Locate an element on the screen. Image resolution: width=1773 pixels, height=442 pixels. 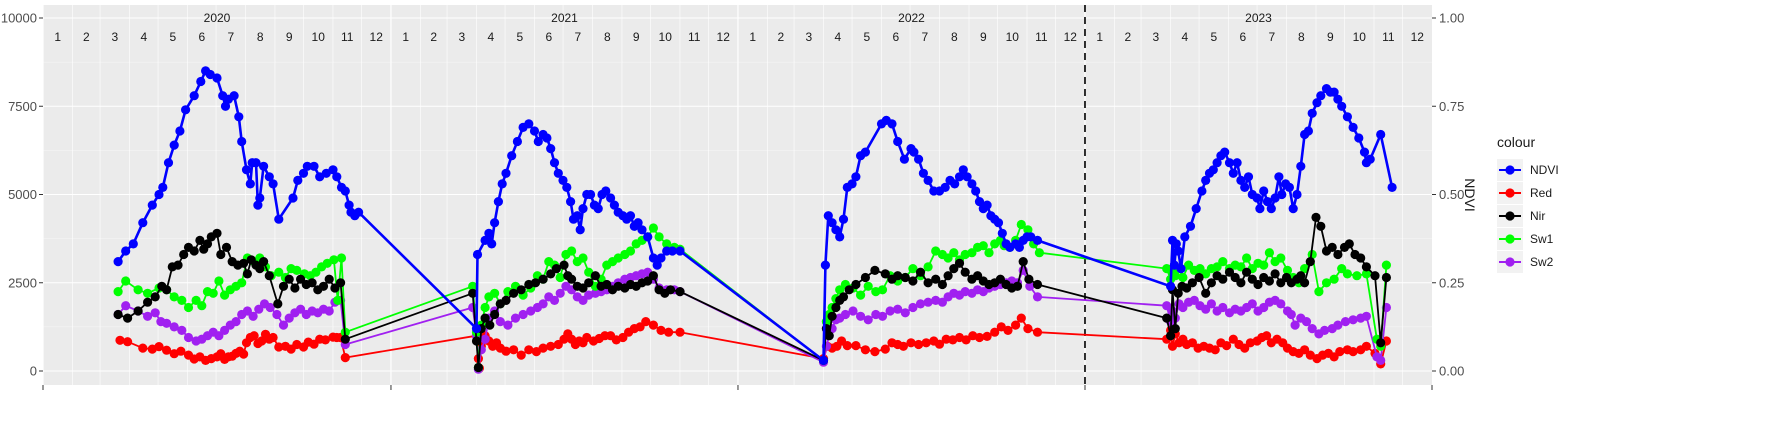
month-label: 3 is located at coordinates (114, 37).